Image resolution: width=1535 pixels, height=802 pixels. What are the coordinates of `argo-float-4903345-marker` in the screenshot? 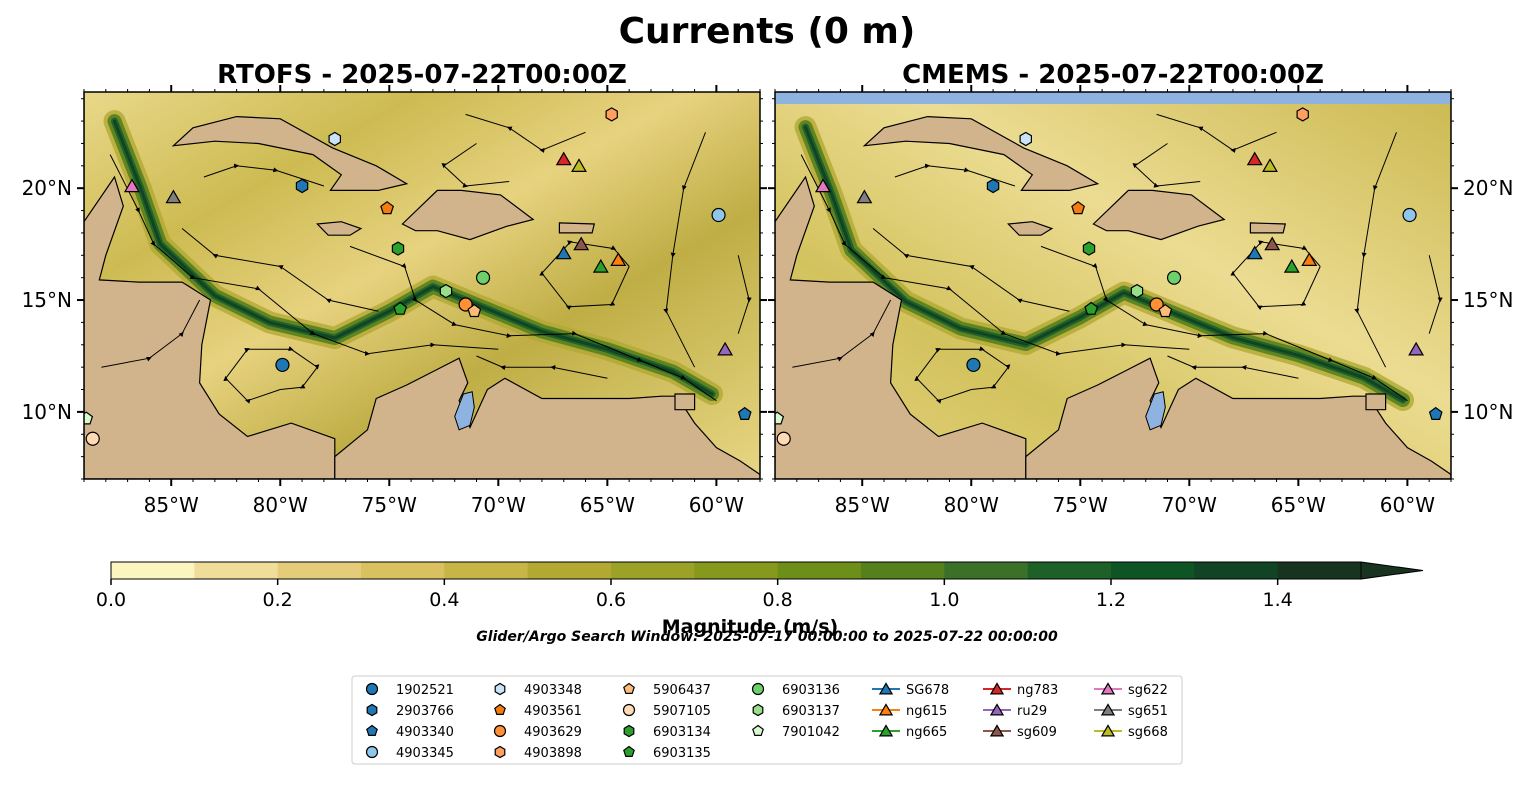 It's located at (1409, 215).